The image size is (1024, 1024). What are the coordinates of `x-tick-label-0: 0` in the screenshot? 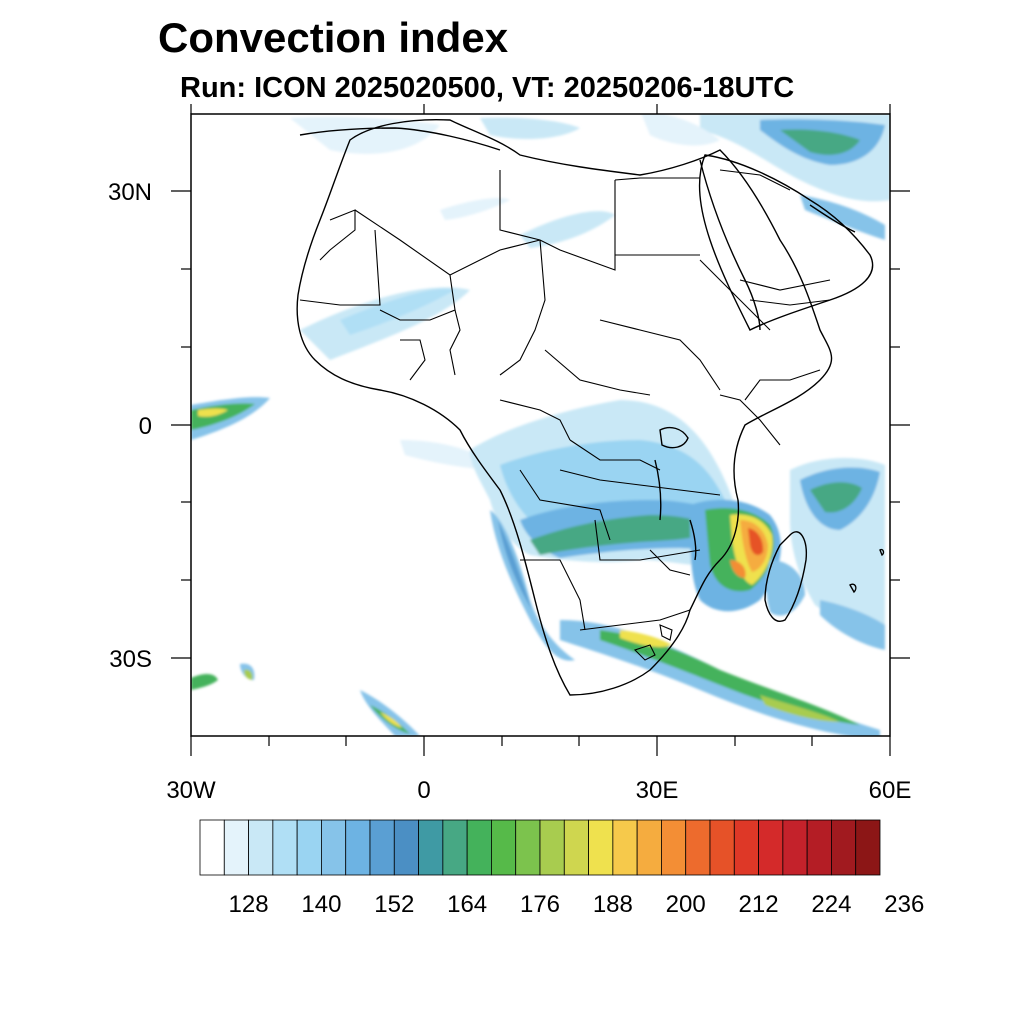 It's located at (423, 790).